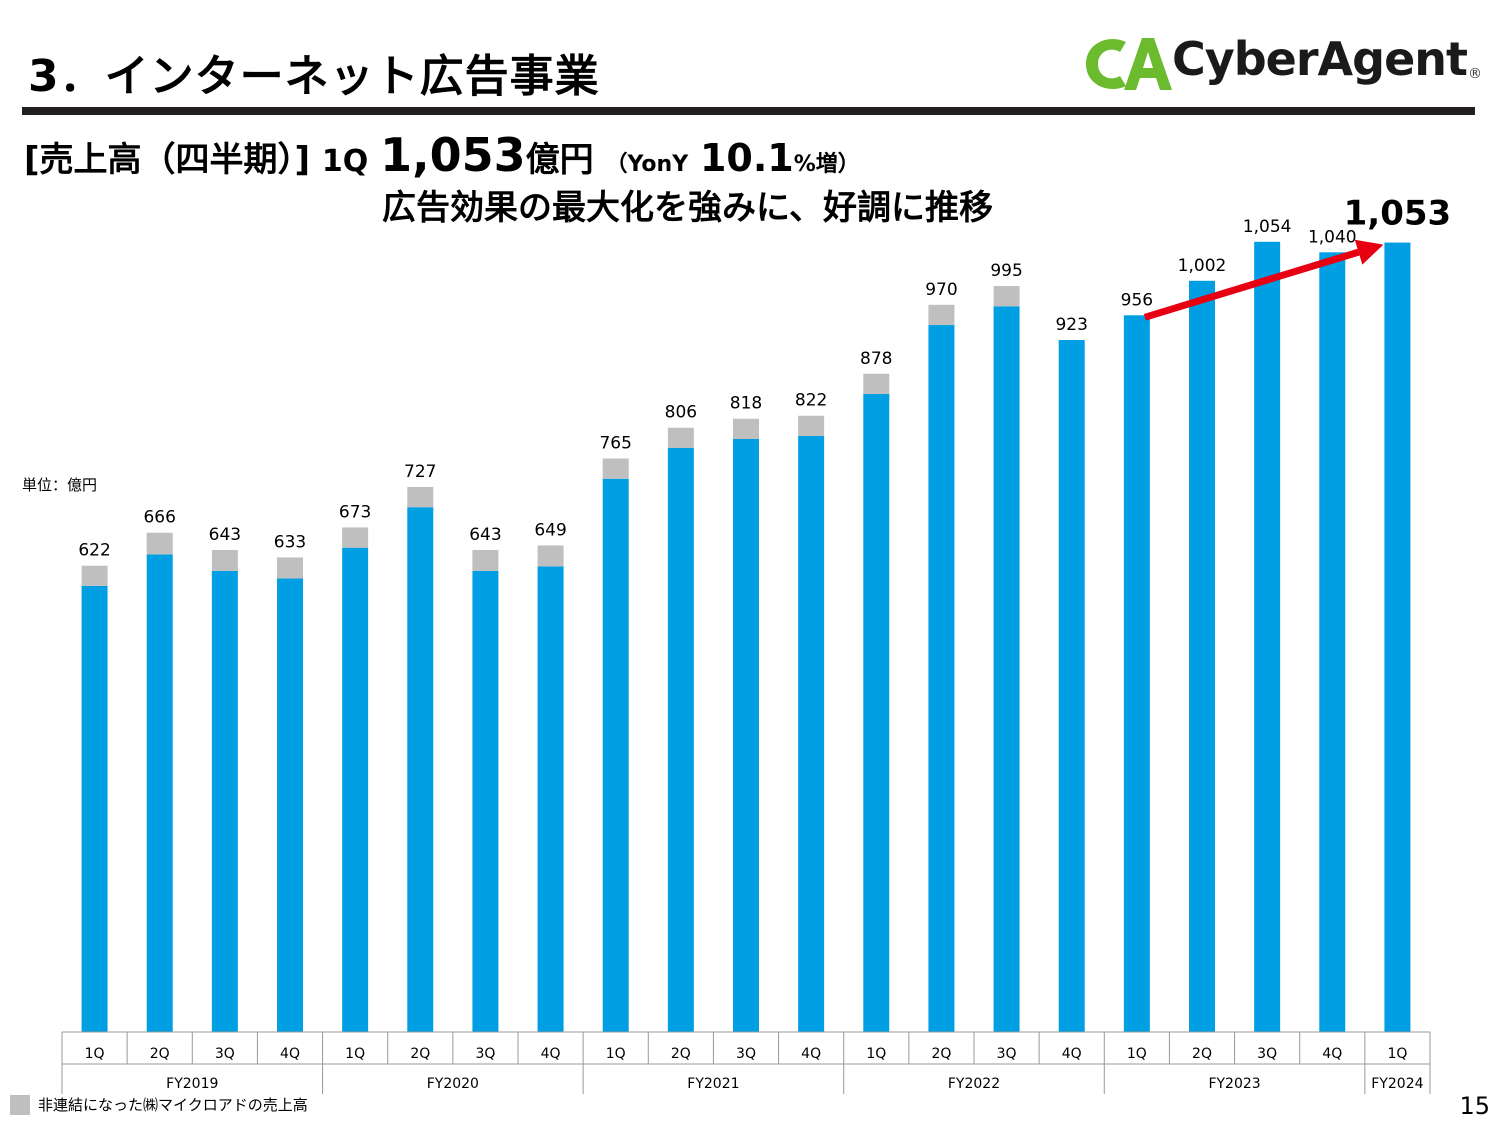 Image resolution: width=1500 pixels, height=1125 pixels. Describe the element at coordinates (1475, 74) in the screenshot. I see `registered-mark: ®` at that location.